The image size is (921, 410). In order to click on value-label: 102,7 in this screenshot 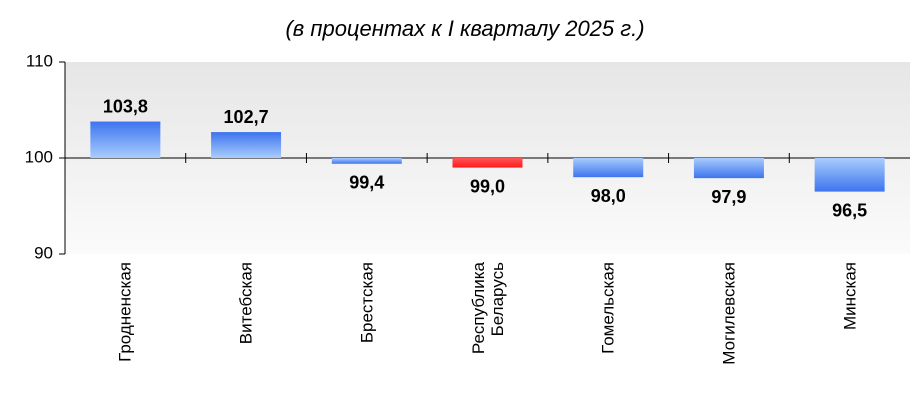, I will do `click(246, 117)`.